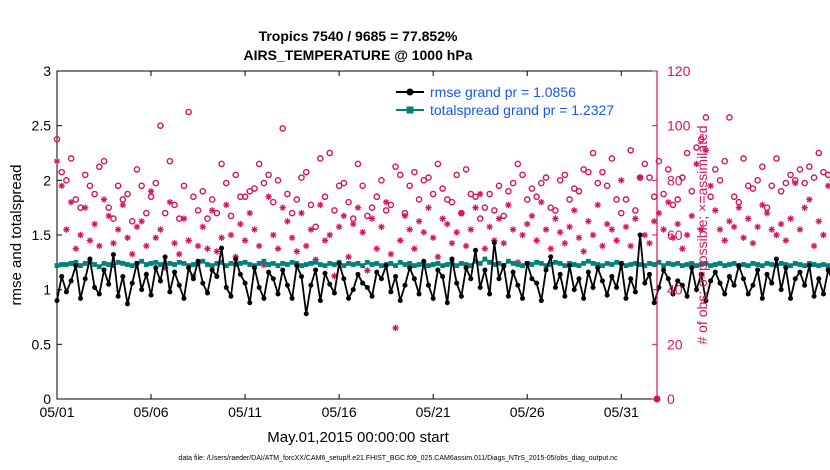 Image resolution: width=830 pixels, height=470 pixels. What do you see at coordinates (42, 235) in the screenshot?
I see `y-left-tick-label: 1.5` at bounding box center [42, 235].